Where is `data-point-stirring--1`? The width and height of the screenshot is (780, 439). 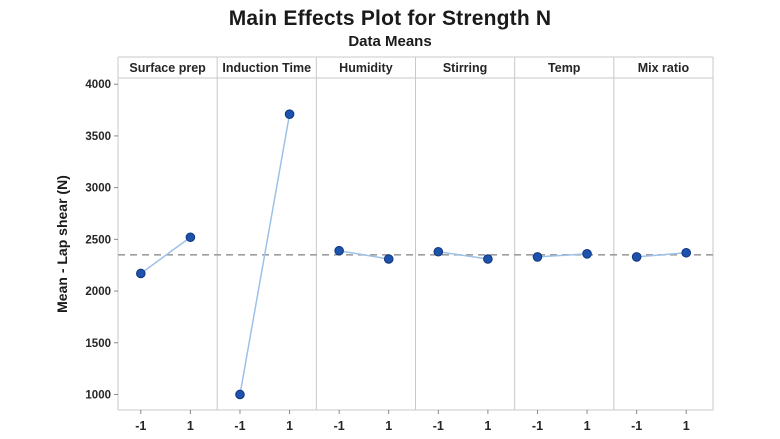
data-point-stirring--1 is located at coordinates (438, 251).